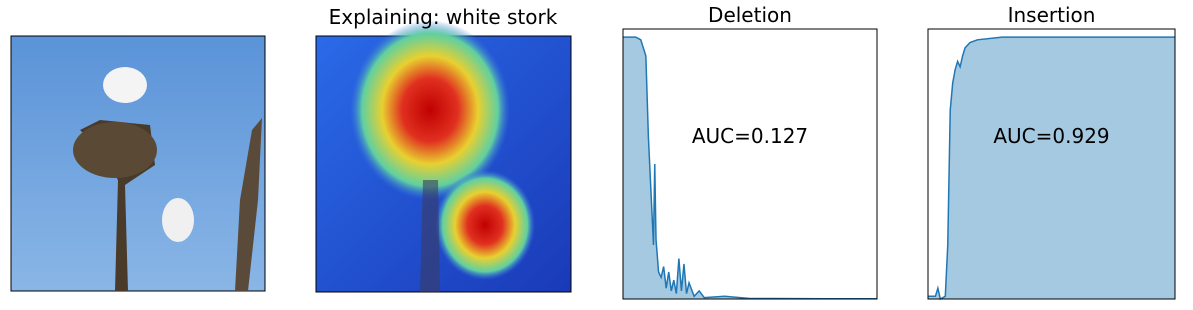  What do you see at coordinates (750, 15) in the screenshot?
I see `chart-title: Deletion` at bounding box center [750, 15].